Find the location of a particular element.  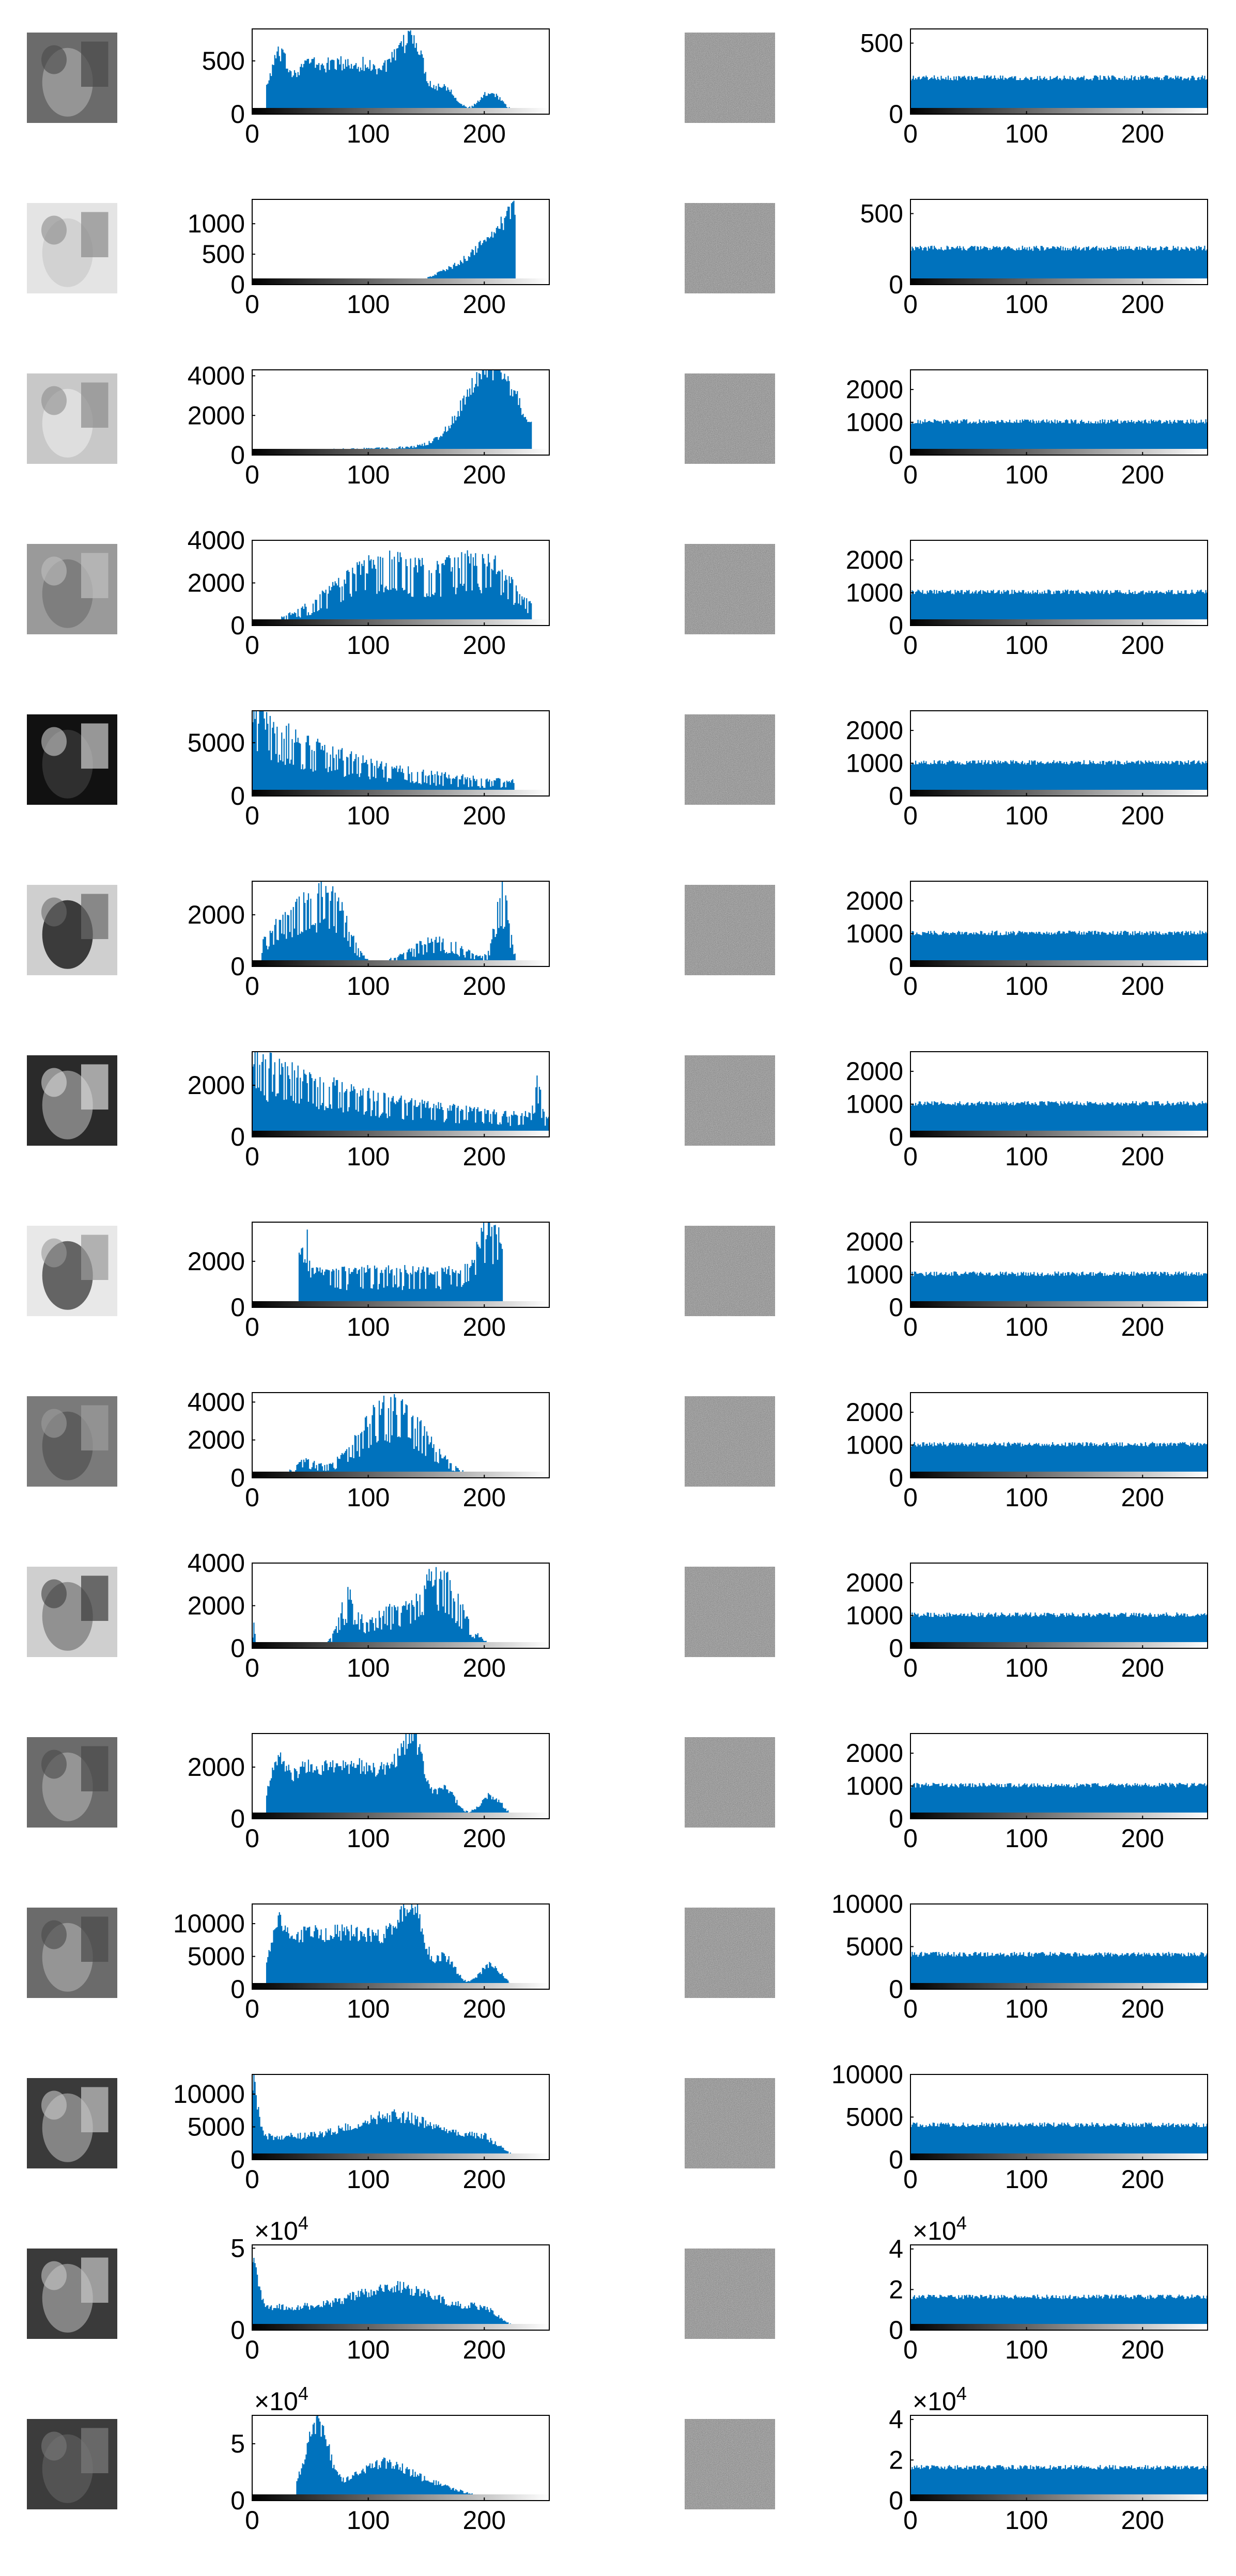

chart-11-encrypted-bars is located at coordinates (1059, 1801).